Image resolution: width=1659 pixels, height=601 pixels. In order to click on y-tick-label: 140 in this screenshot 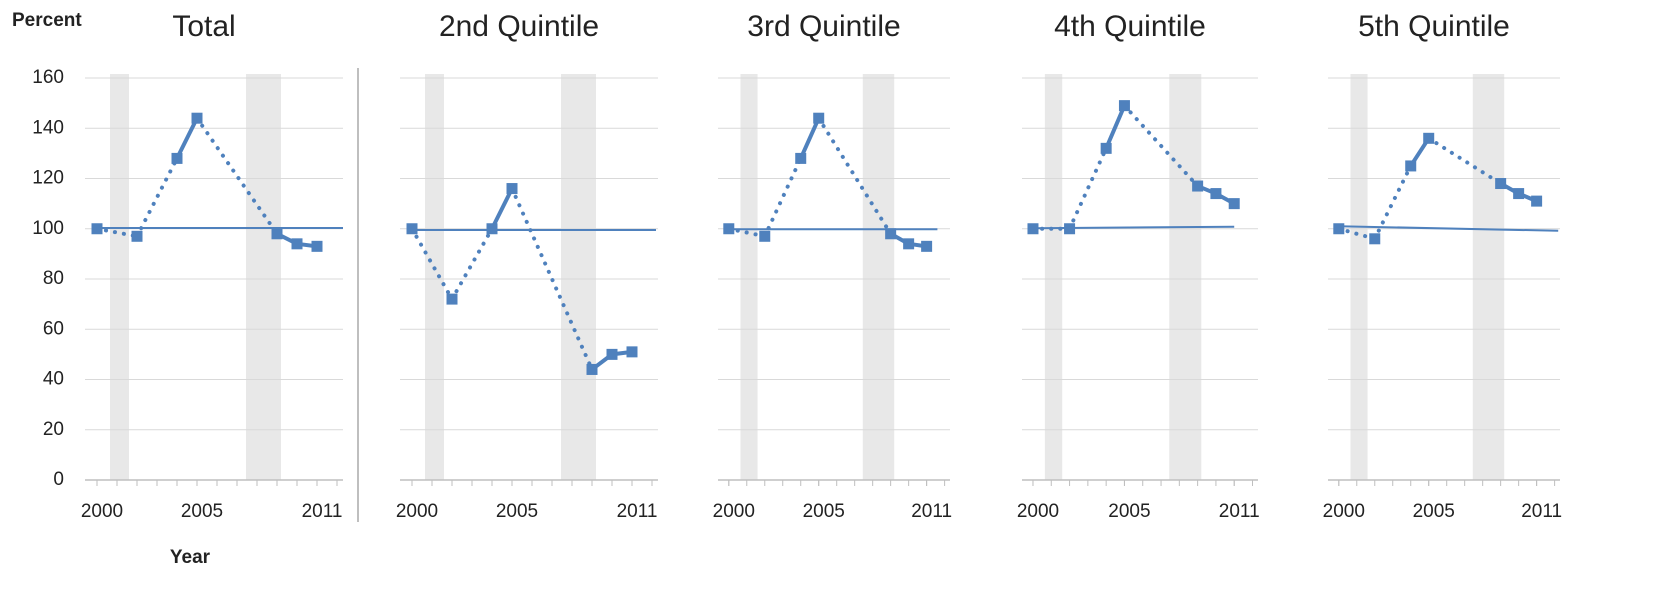, I will do `click(48, 127)`.